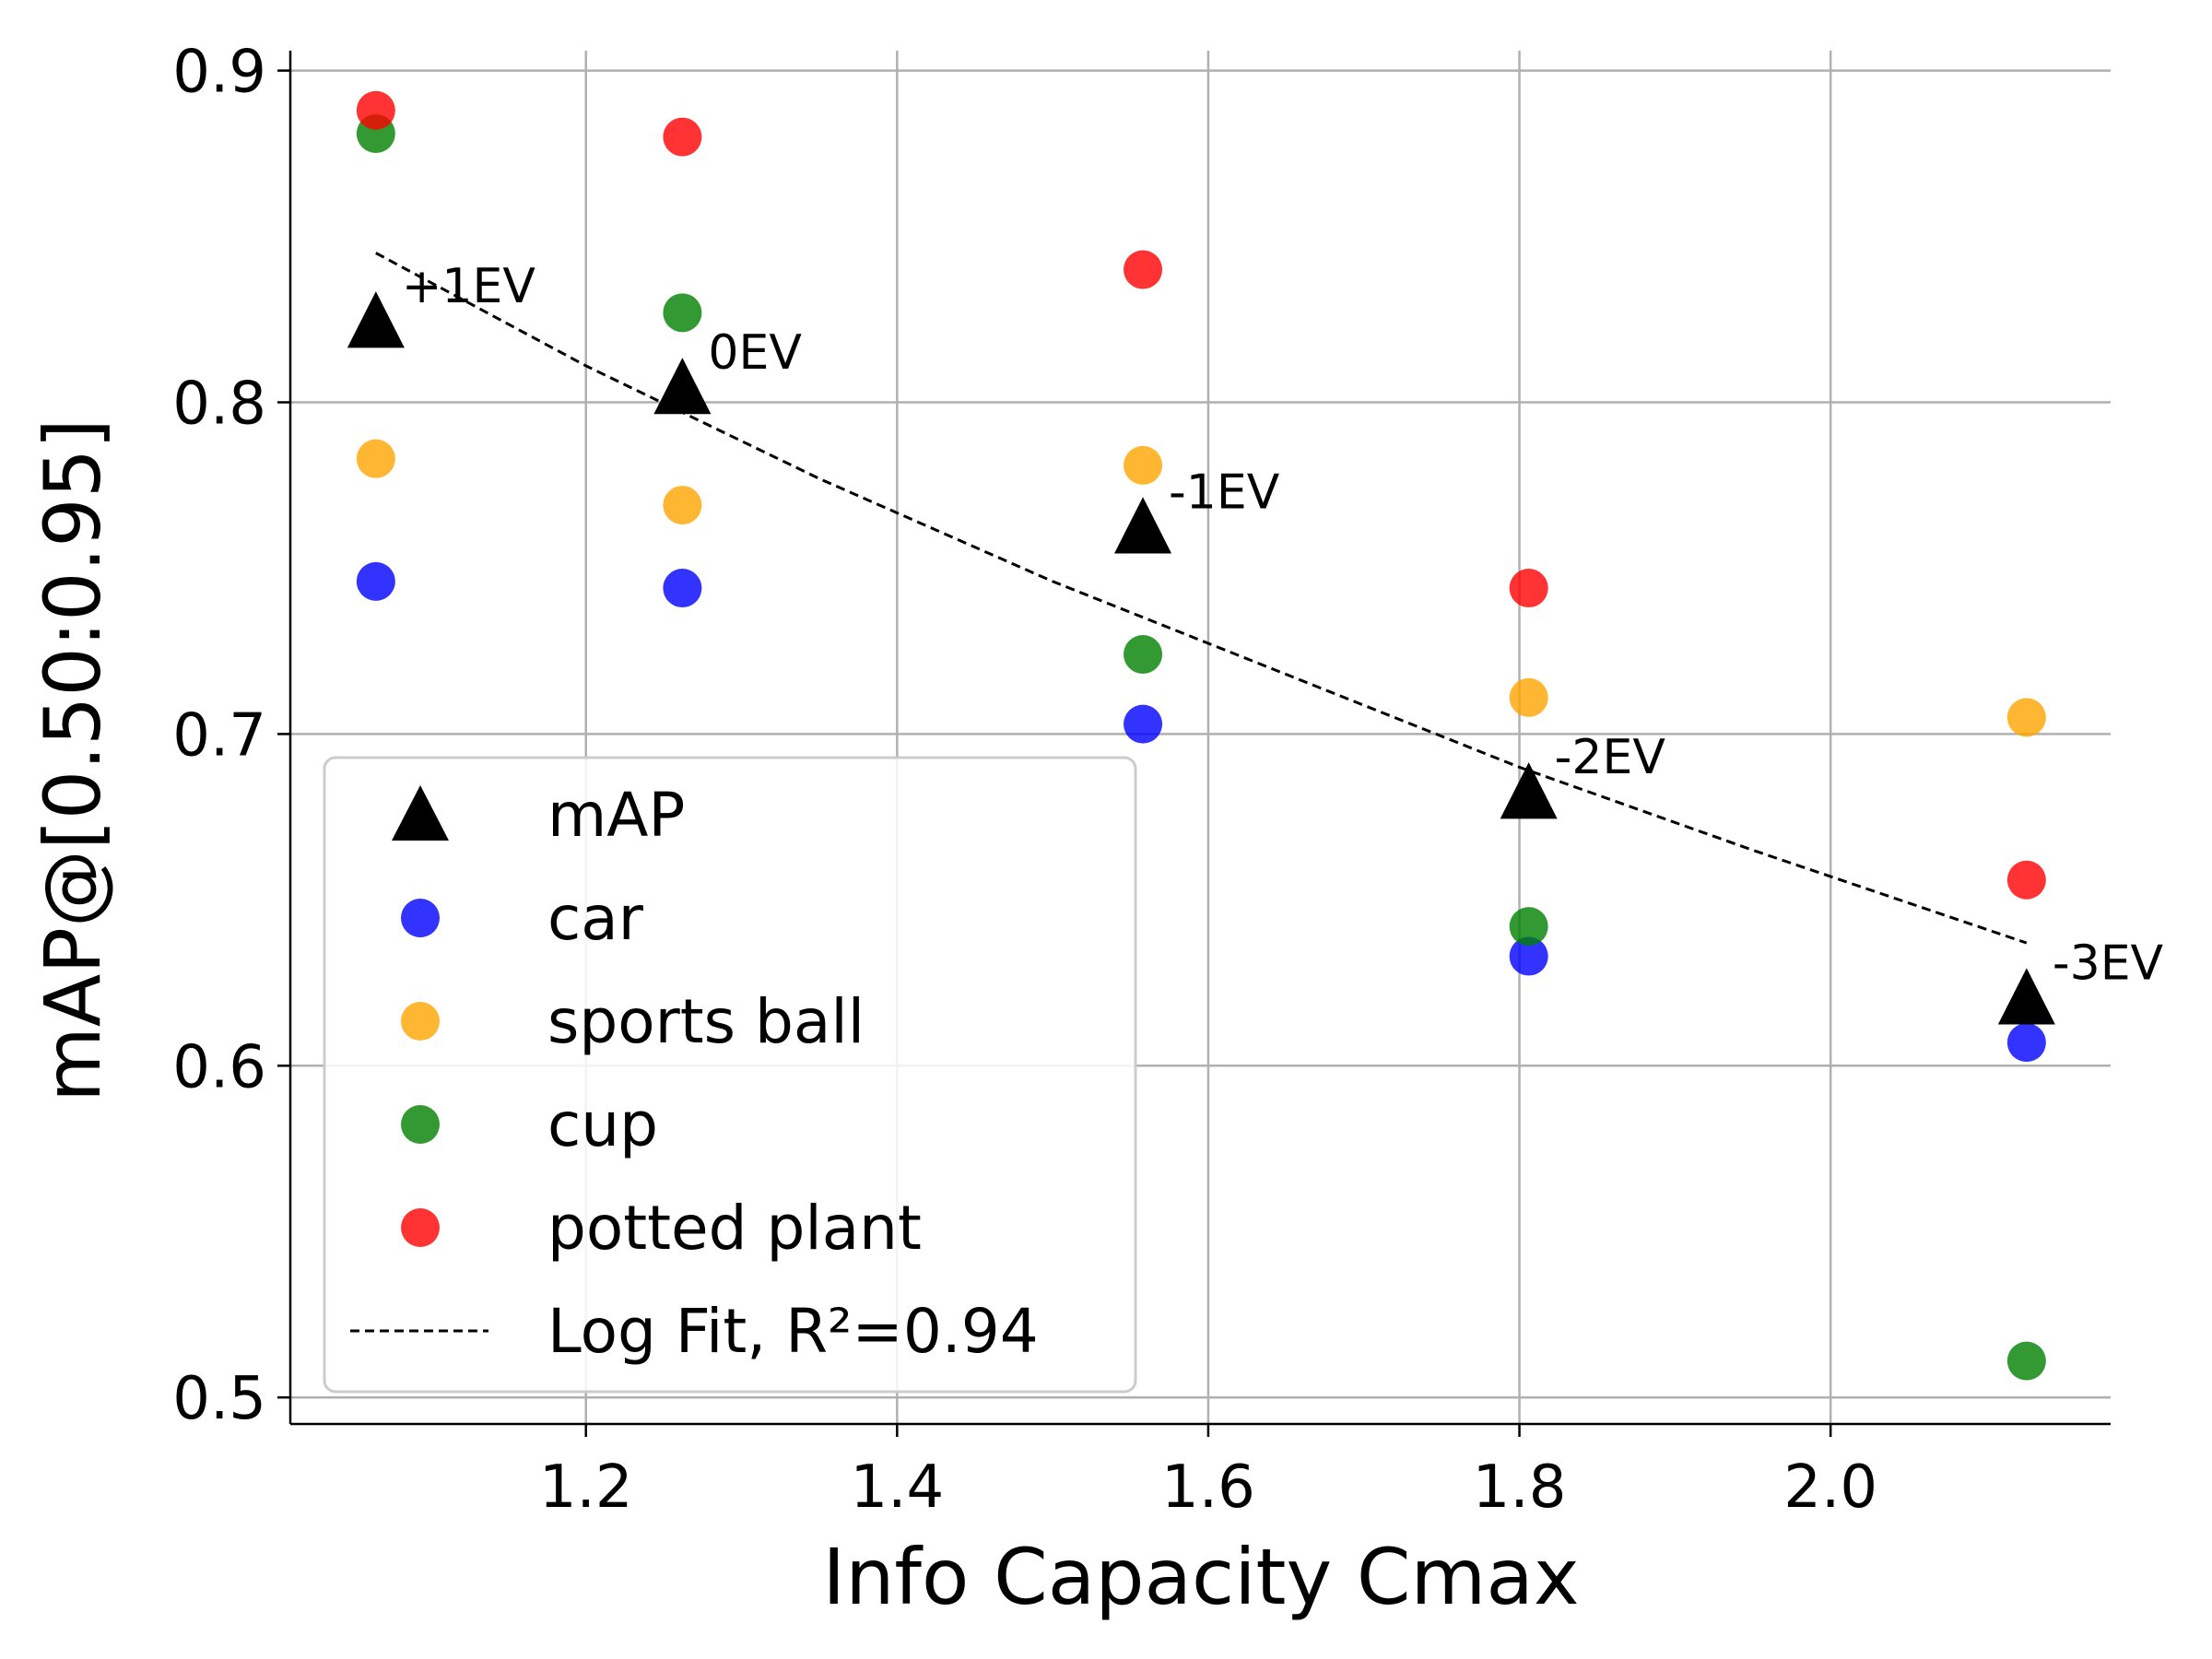  What do you see at coordinates (1200, 1577) in the screenshot?
I see `x-axis-title: Info Capacity Cmax` at bounding box center [1200, 1577].